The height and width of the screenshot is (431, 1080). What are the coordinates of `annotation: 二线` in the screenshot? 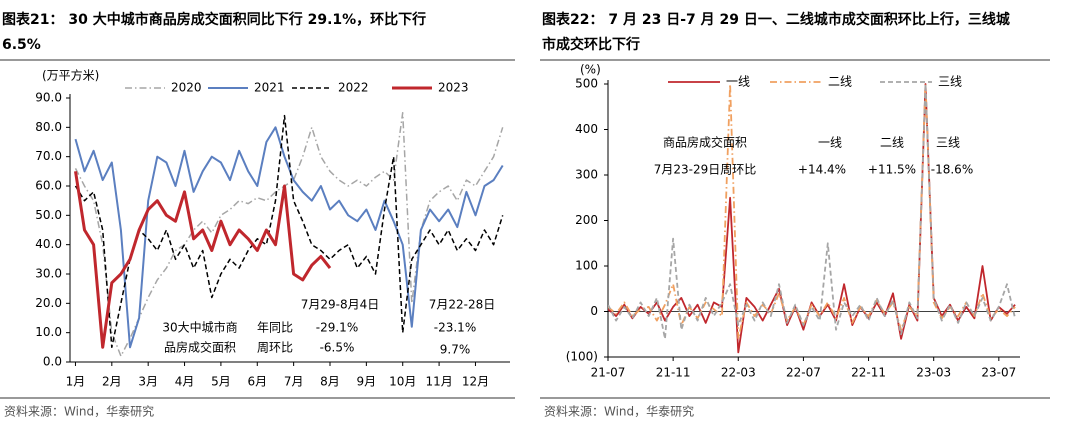 It's located at (892, 143).